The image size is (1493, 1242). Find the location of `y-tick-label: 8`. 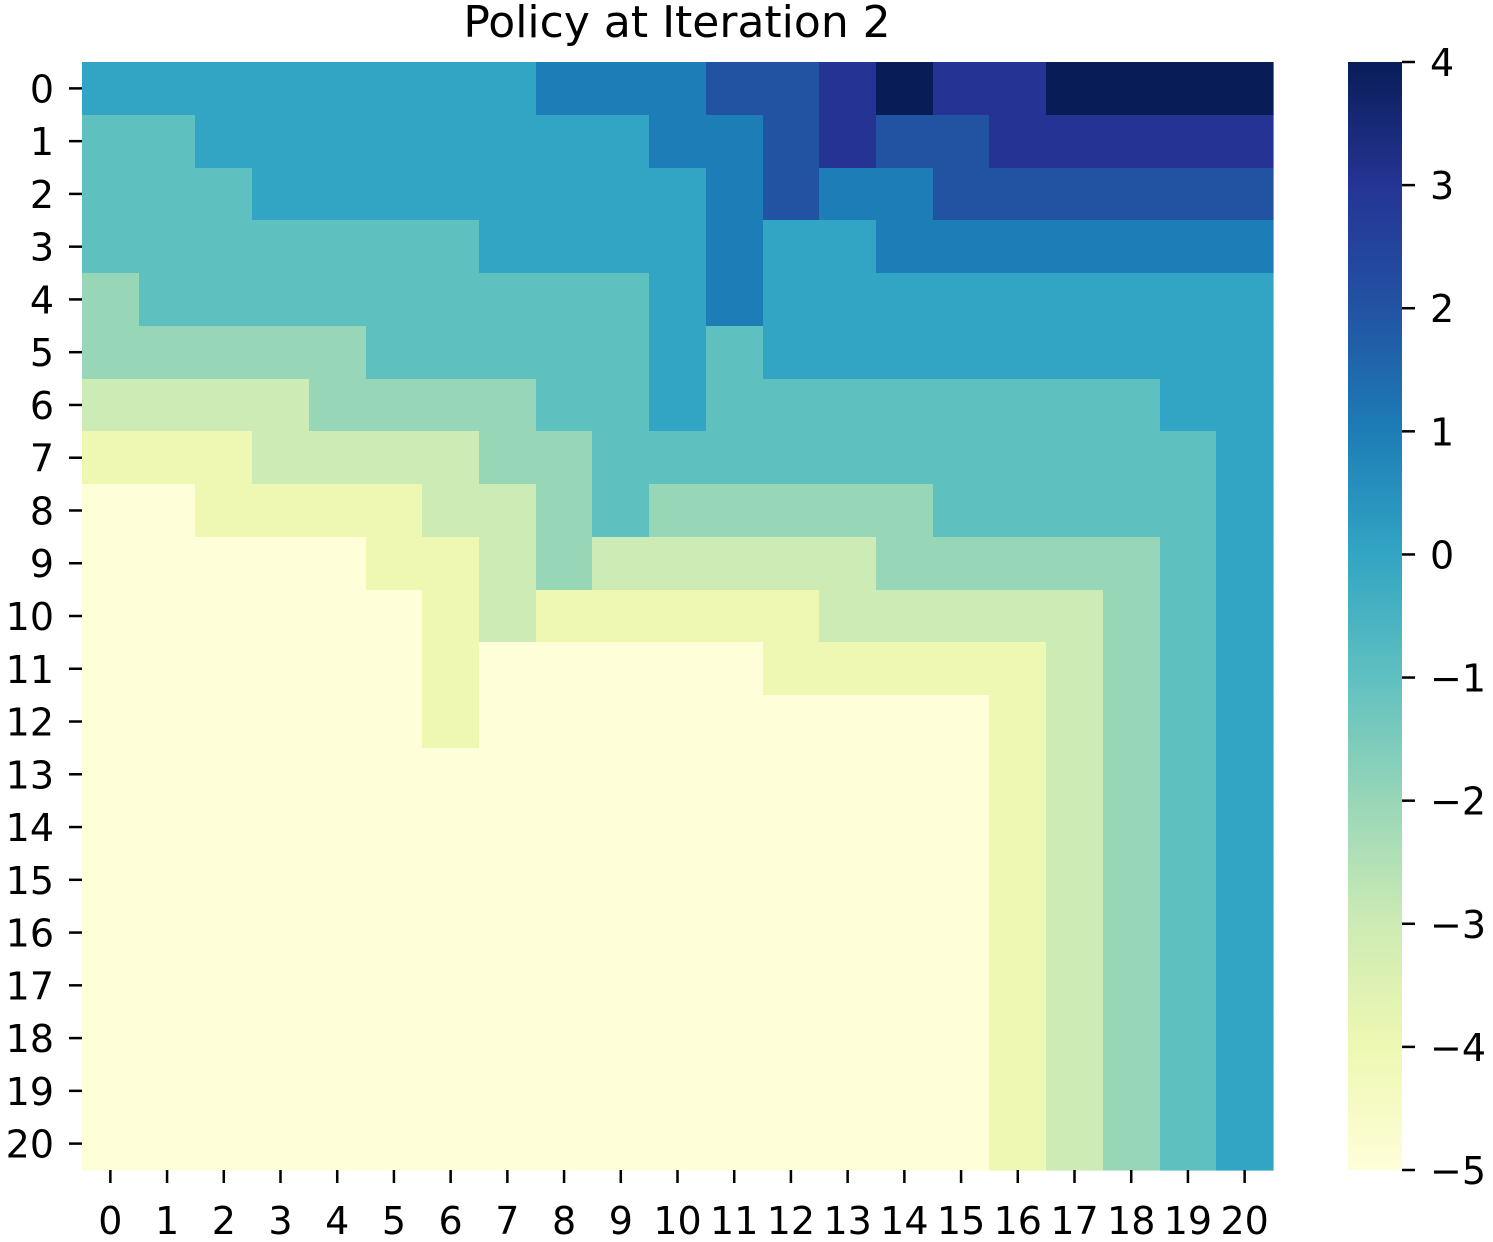

y-tick-label: 8 is located at coordinates (42, 511).